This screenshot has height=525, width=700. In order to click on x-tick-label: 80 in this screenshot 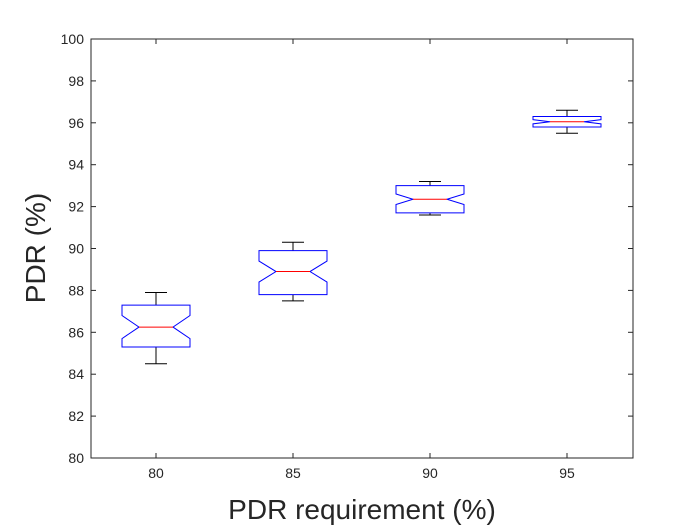, I will do `click(156, 473)`.